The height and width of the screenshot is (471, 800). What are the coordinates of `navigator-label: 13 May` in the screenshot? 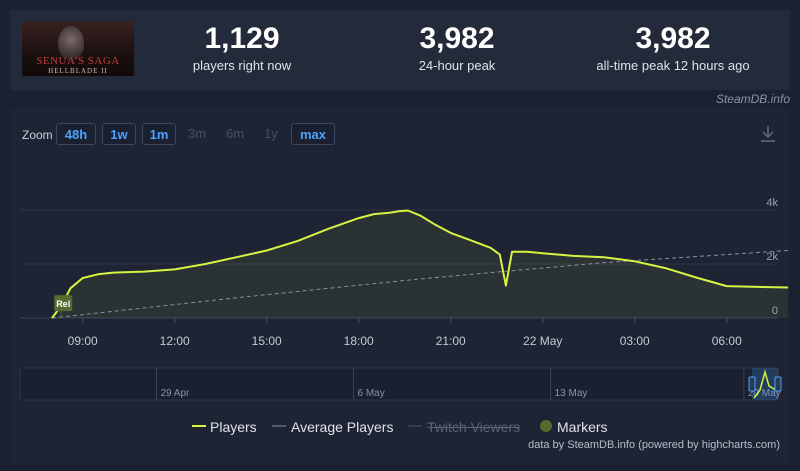 It's located at (571, 393).